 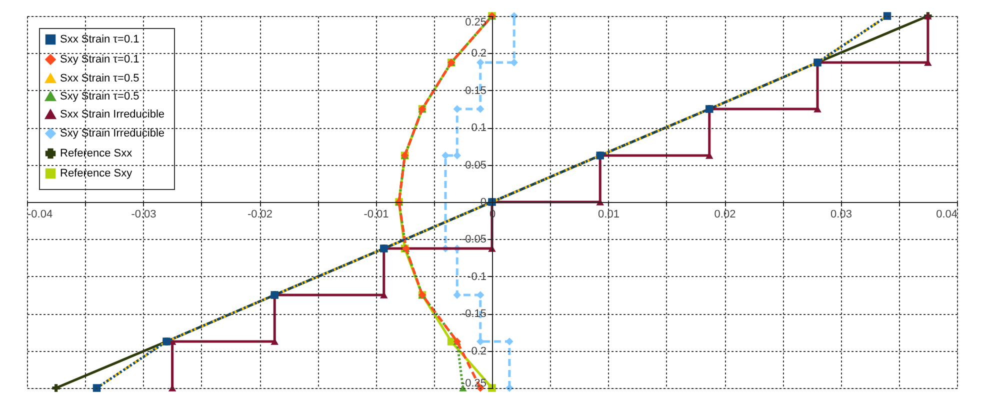 What do you see at coordinates (112, 114) in the screenshot?
I see `legend-label: Sxx Strain Irreducible` at bounding box center [112, 114].